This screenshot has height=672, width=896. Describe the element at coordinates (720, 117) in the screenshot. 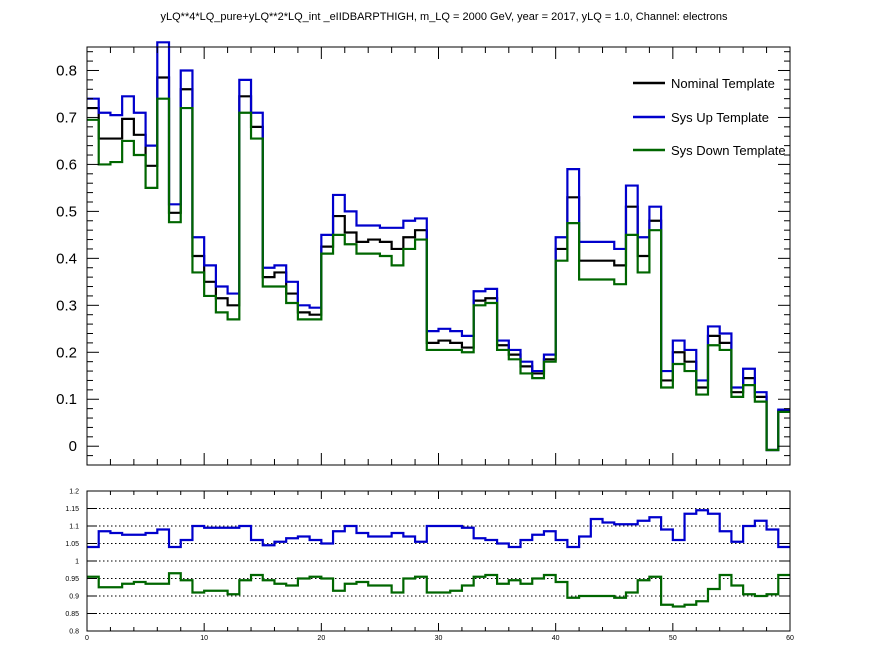

I see `legend-up-label: Sys Up Template` at that location.